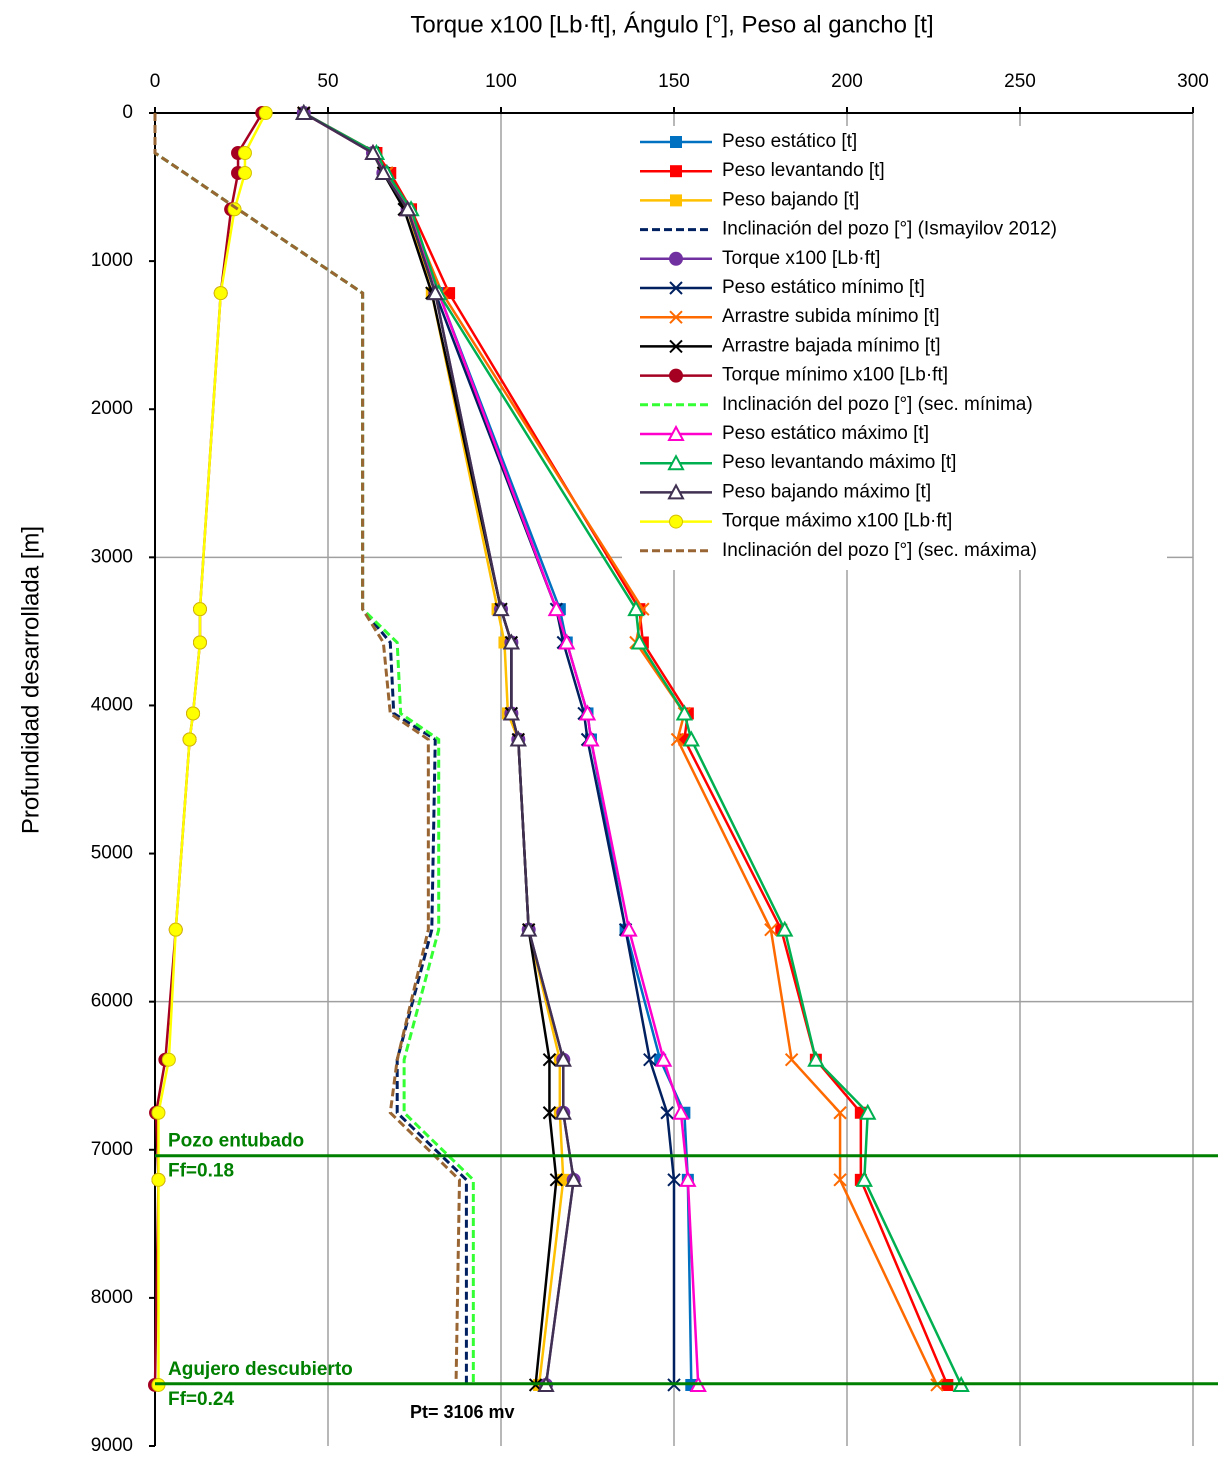 This screenshot has height=1460, width=1227. I want to click on legend-label: Arrastre bajada mínimo [t], so click(831, 345).